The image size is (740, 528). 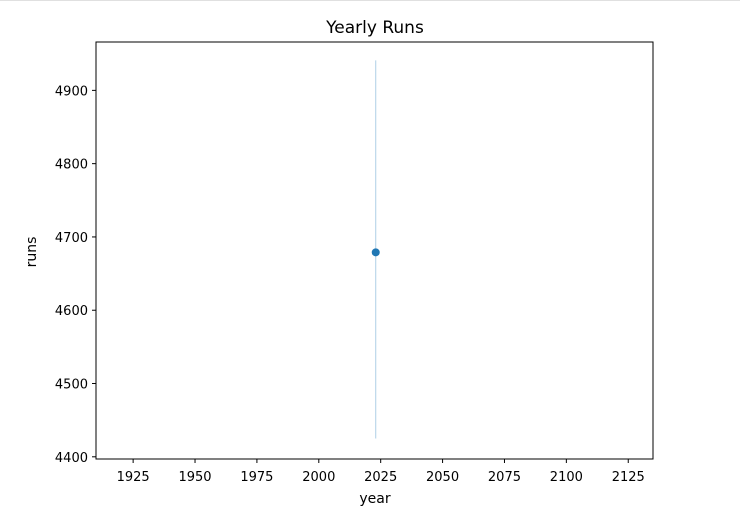 What do you see at coordinates (133, 477) in the screenshot?
I see `x-tick-label-1925: 1925` at bounding box center [133, 477].